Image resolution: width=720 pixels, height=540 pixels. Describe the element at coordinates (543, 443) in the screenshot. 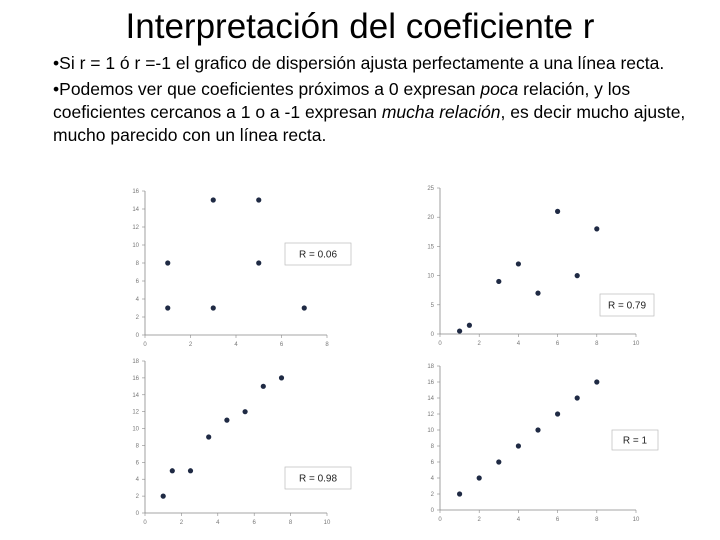

I see `scatter-chart-r1: 0 2 4 6 8 10 12 14 16 18 0 2 4 6 8 10 R = 1` at that location.